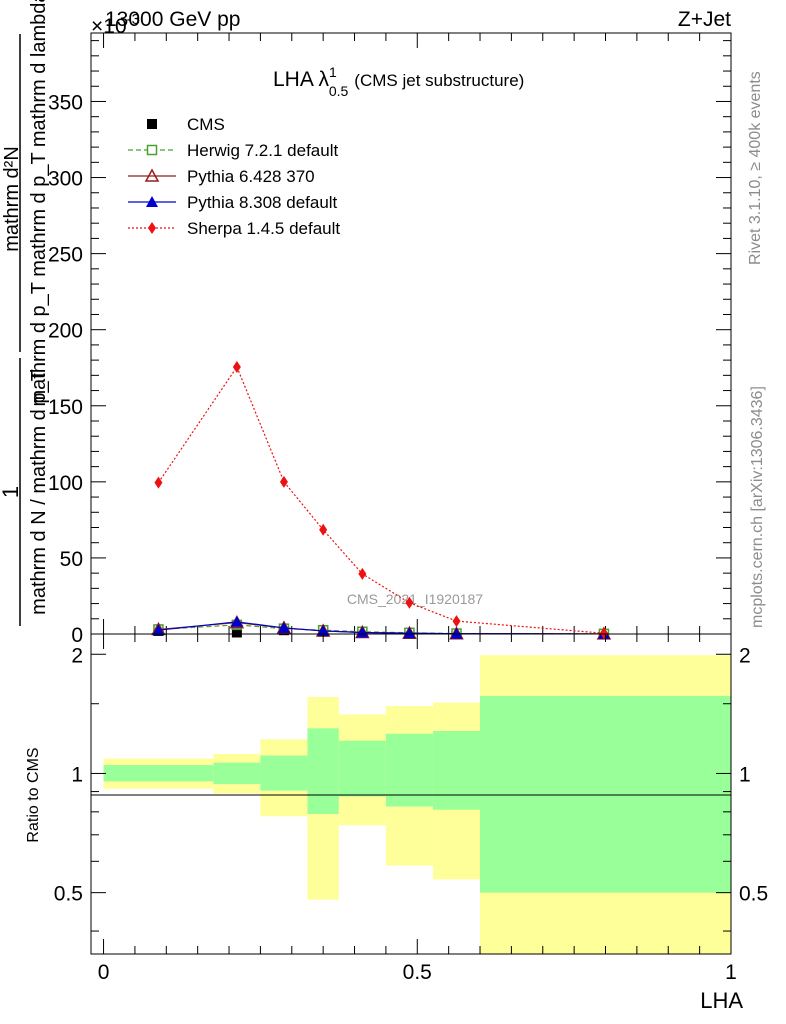 The image size is (786, 1024). What do you see at coordinates (172, 19) in the screenshot?
I see `header-left: 13000 GeV pp` at bounding box center [172, 19].